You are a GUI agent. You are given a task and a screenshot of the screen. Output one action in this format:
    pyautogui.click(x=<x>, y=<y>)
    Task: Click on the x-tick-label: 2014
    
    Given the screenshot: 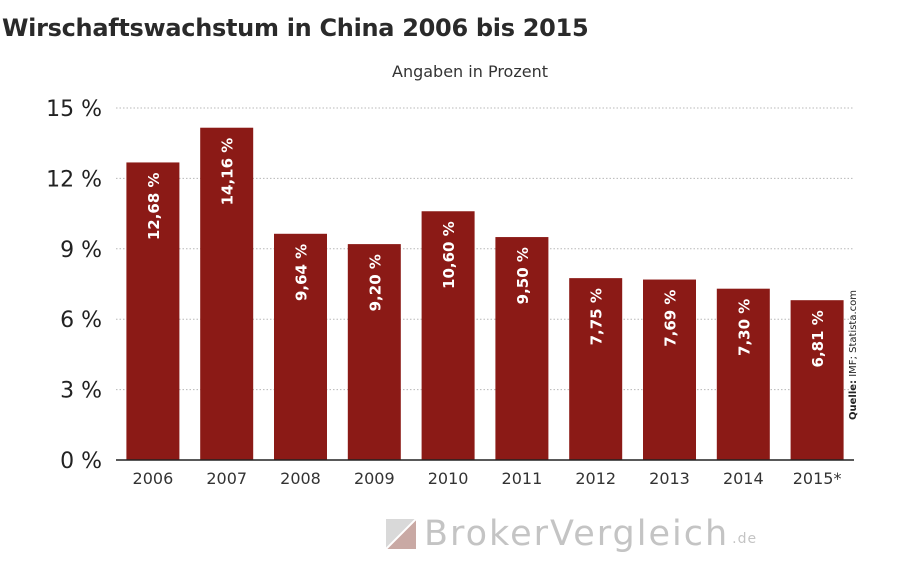 What is the action you would take?
    pyautogui.click(x=743, y=478)
    